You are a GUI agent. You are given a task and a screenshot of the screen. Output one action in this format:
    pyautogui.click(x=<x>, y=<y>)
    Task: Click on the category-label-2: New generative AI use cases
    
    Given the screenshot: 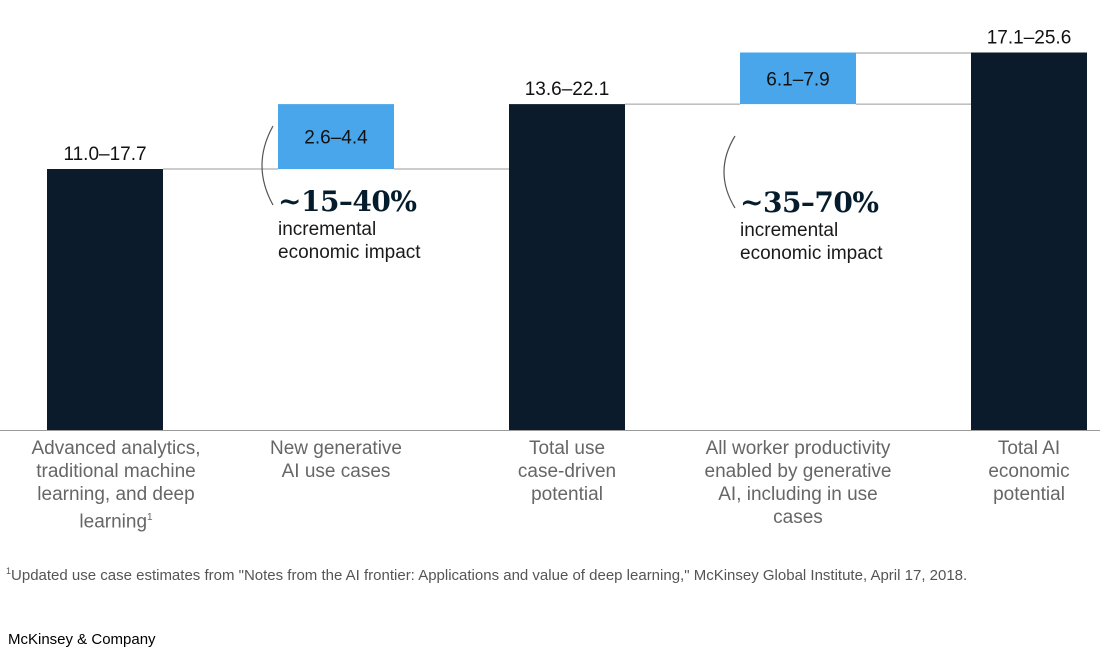 What is the action you would take?
    pyautogui.click(x=336, y=460)
    